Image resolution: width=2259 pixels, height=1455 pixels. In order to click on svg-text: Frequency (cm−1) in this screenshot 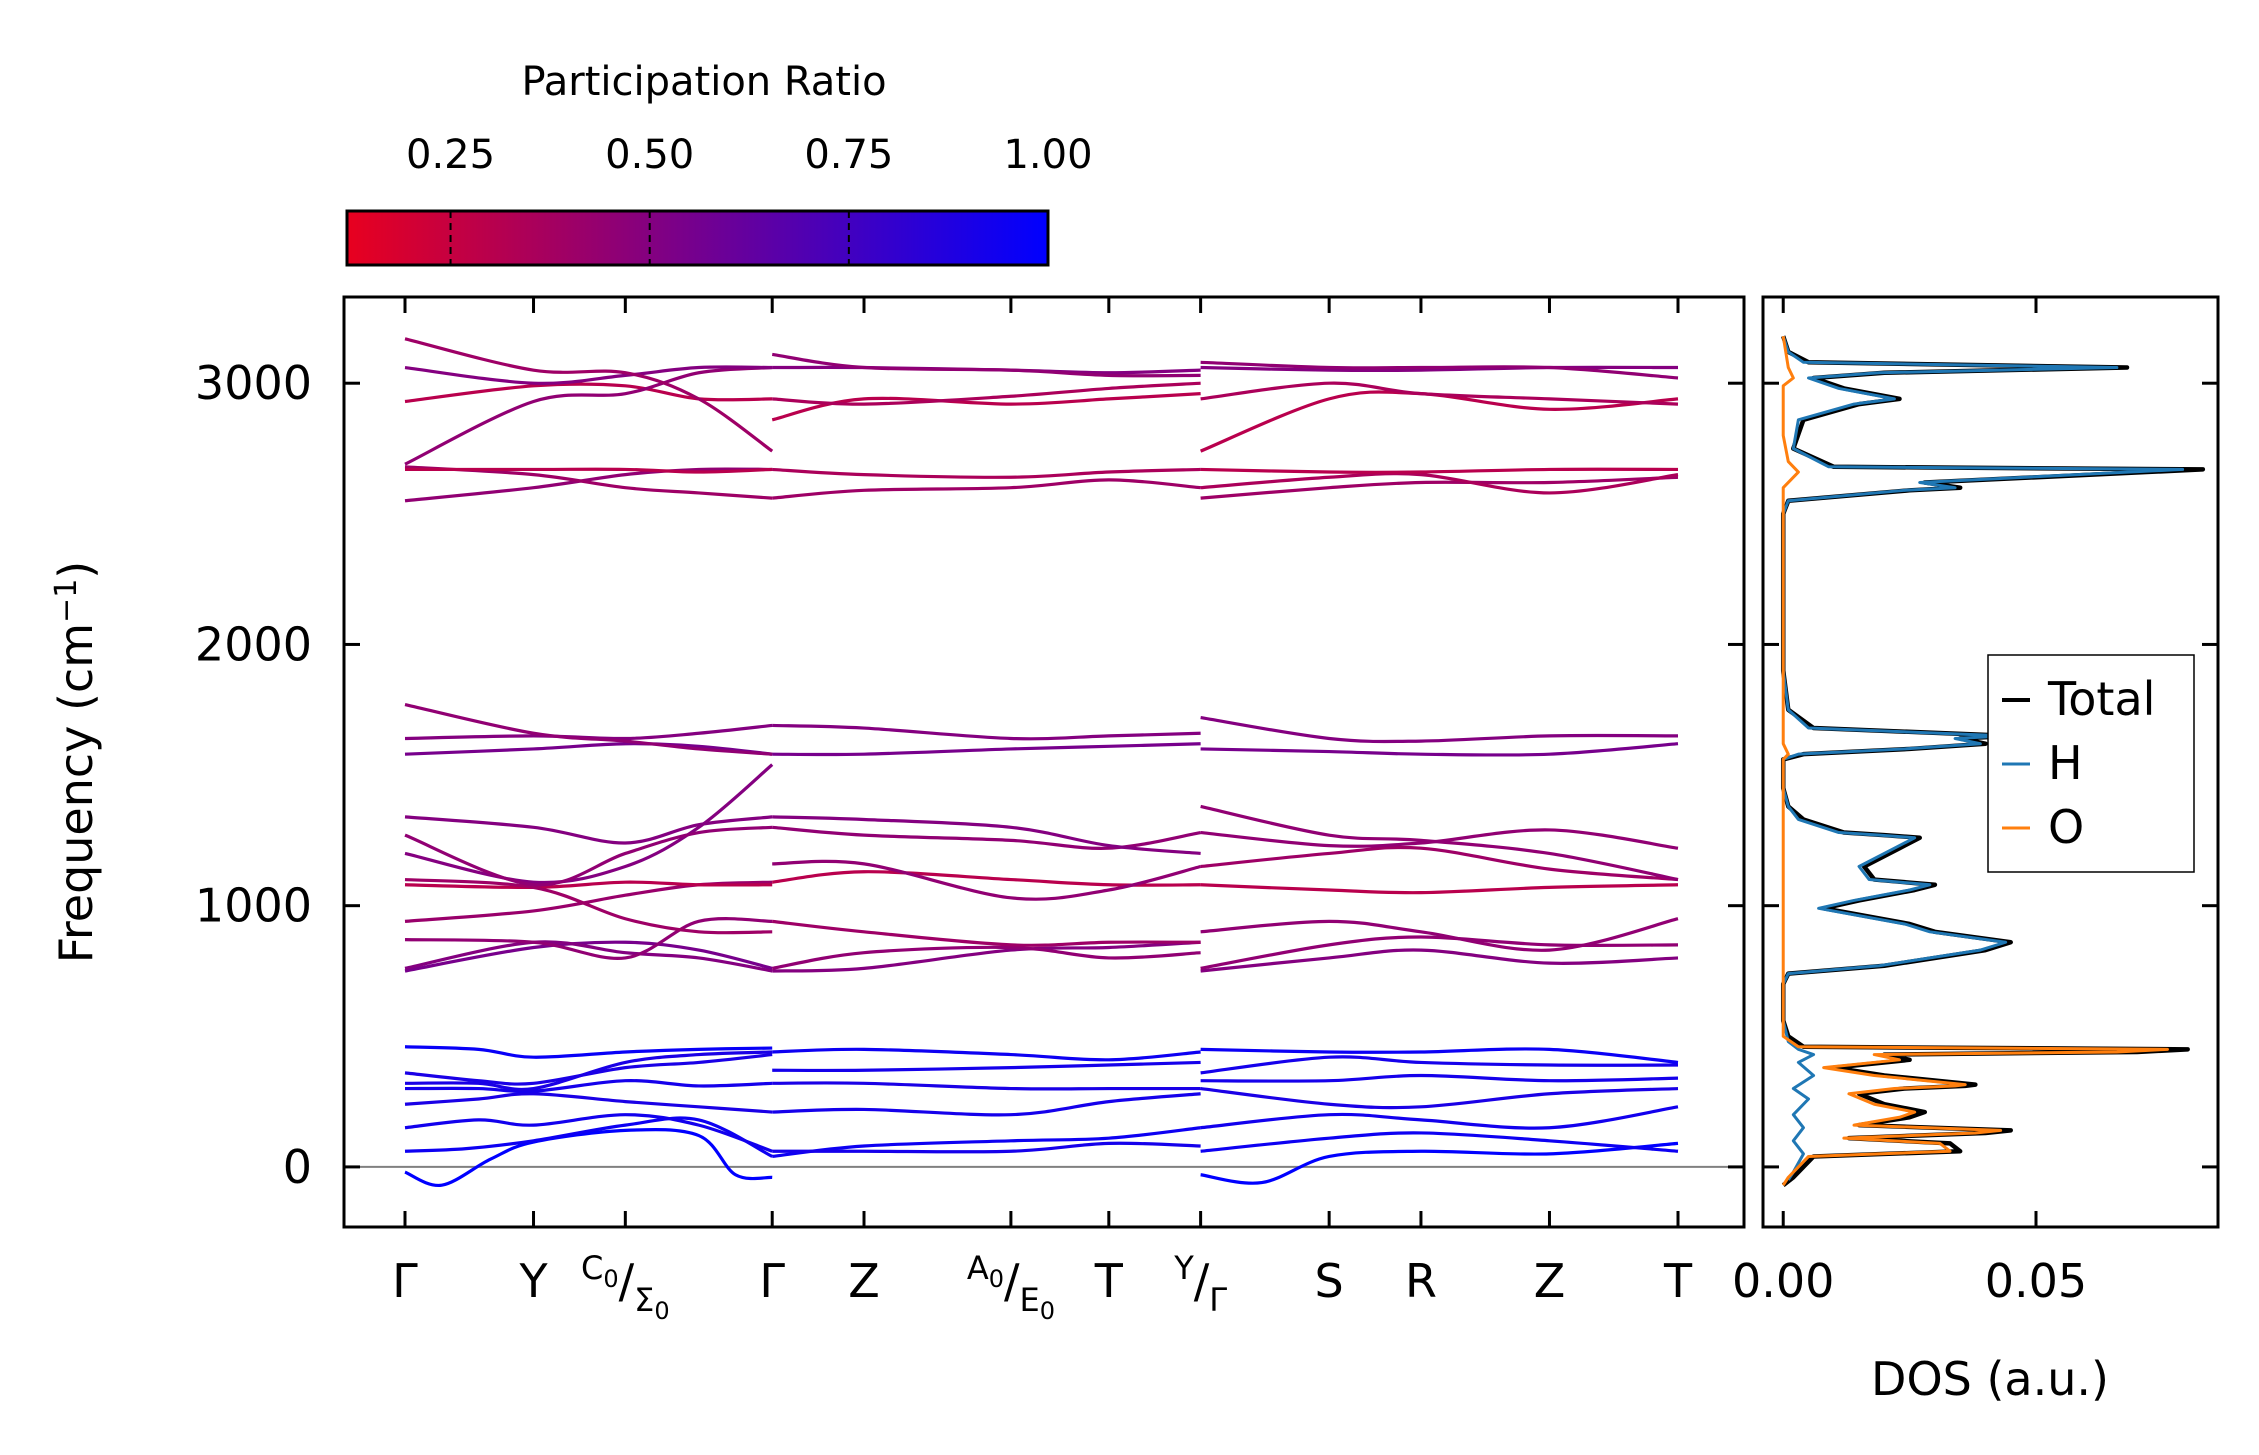, I will do `click(76, 762)`.